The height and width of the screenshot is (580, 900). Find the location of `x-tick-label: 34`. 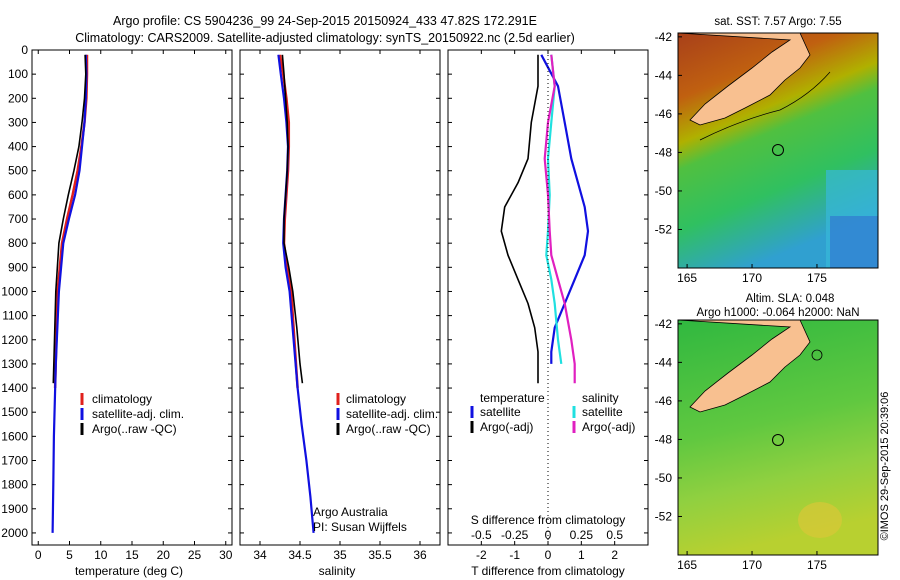

x-tick-label: 34 is located at coordinates (260, 555).